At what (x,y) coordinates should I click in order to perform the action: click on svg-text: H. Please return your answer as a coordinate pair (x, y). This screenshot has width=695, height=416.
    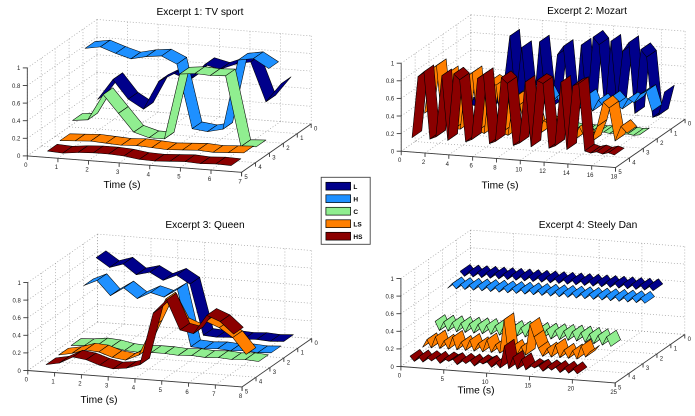
    Looking at the image, I should click on (355, 200).